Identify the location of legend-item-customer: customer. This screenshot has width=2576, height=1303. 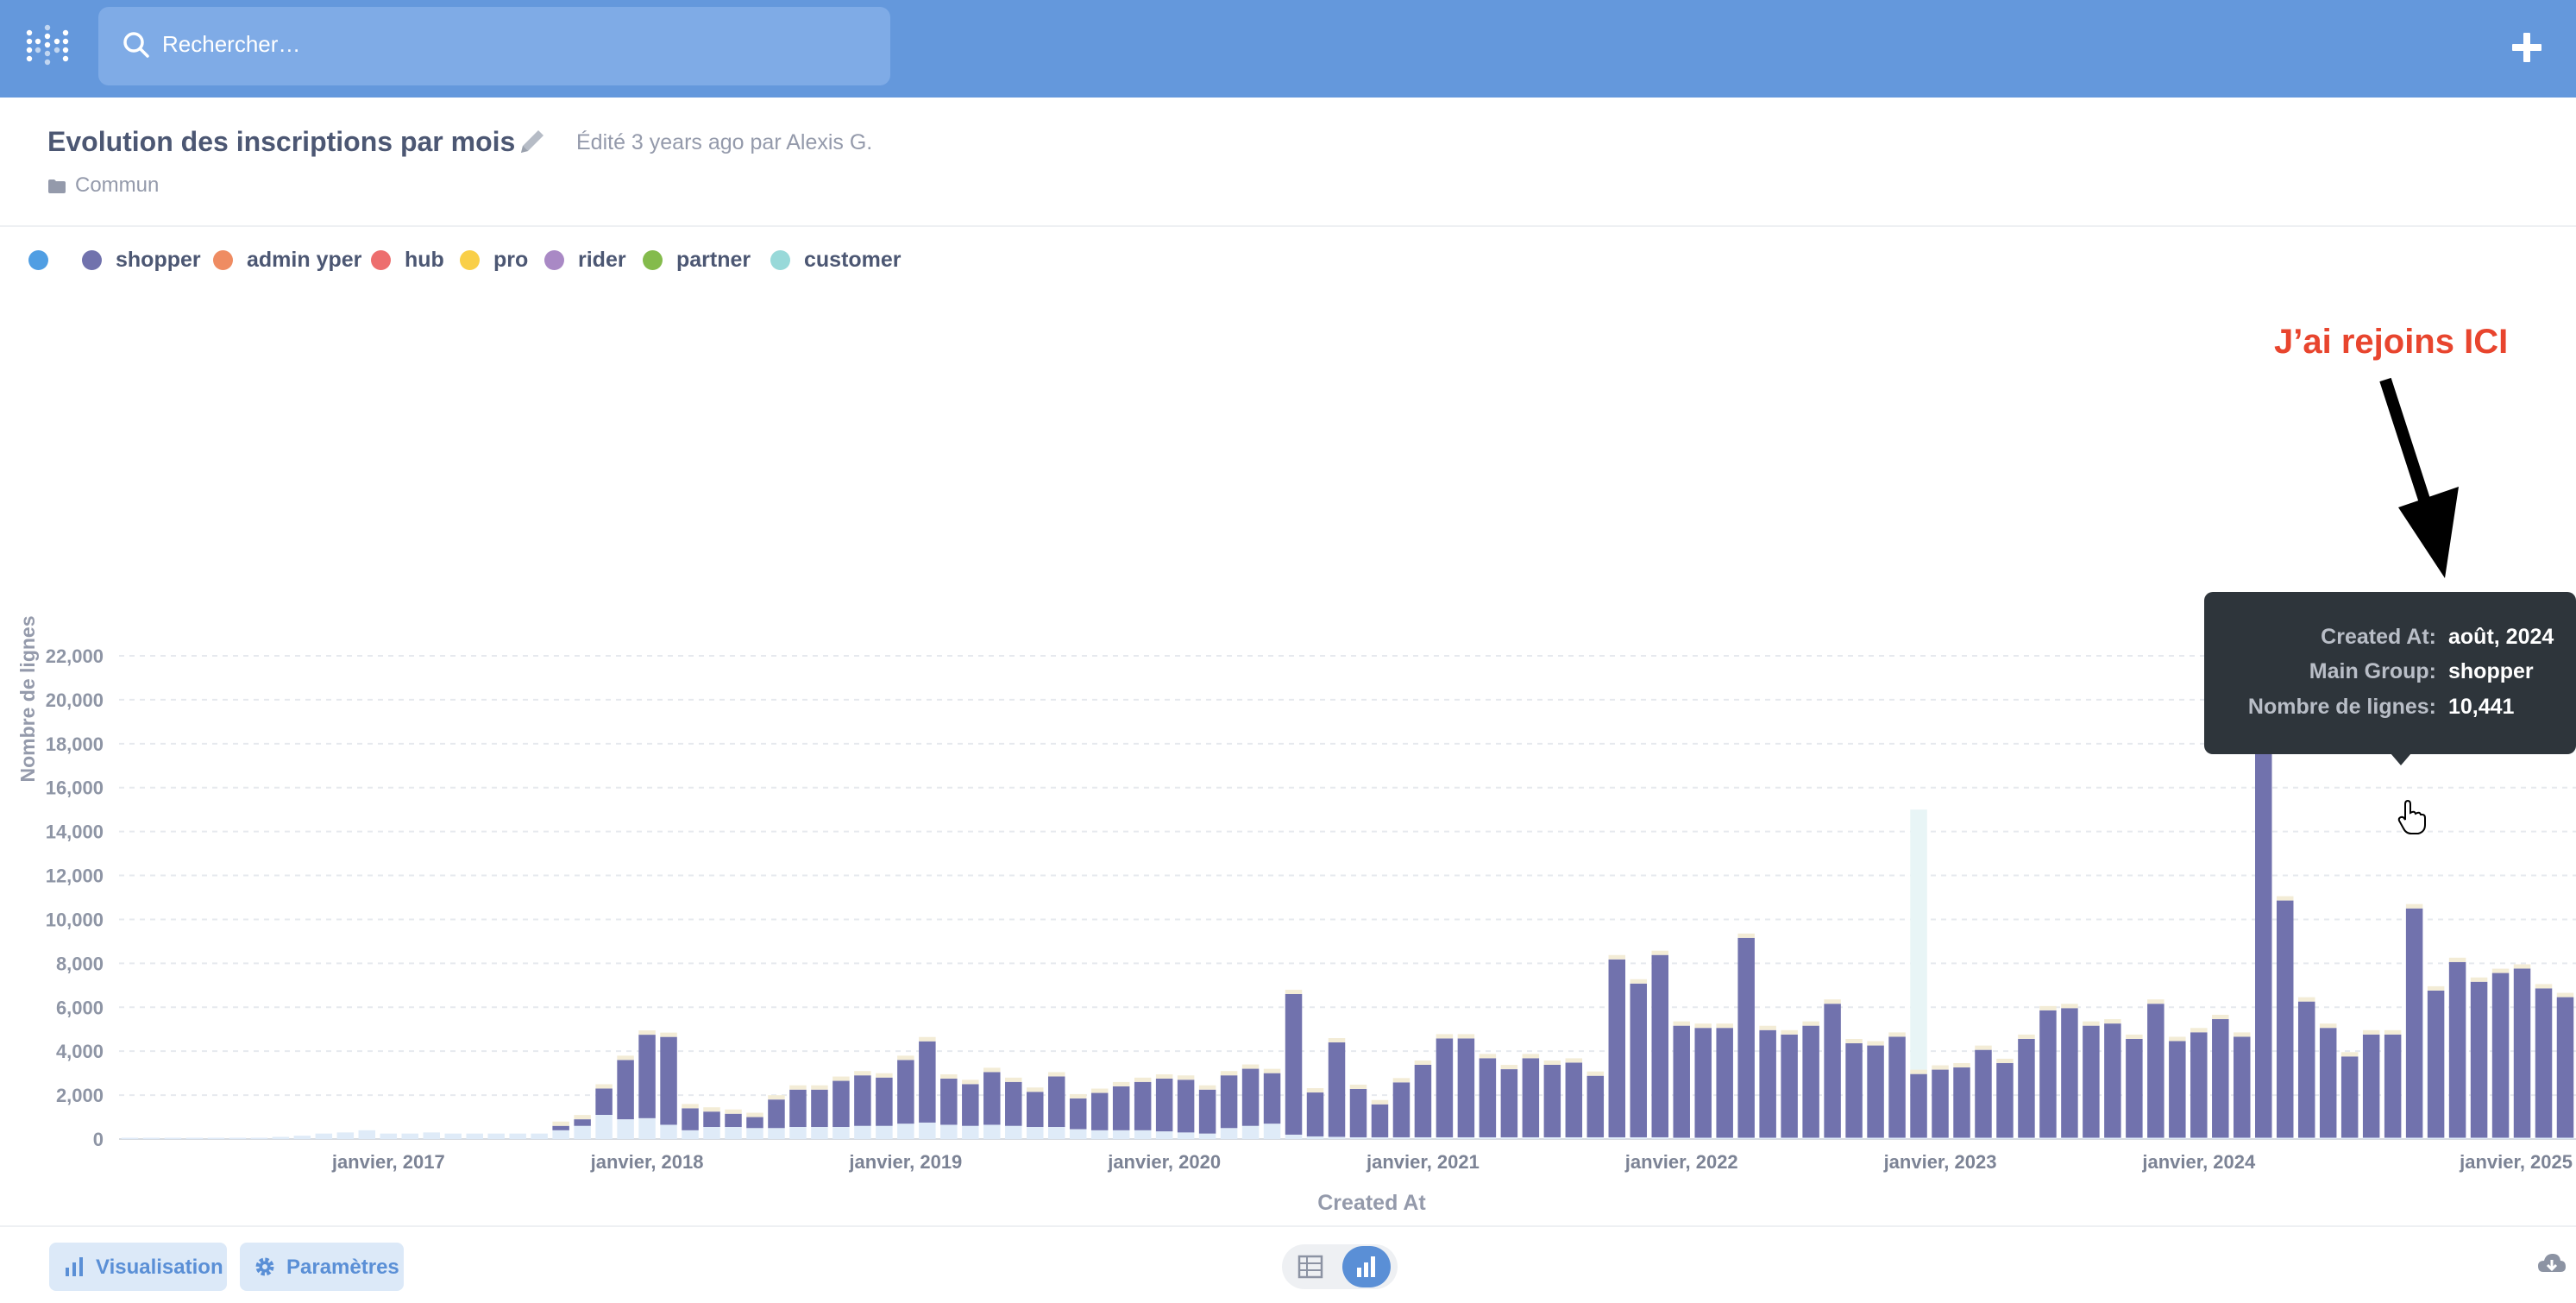
(836, 261).